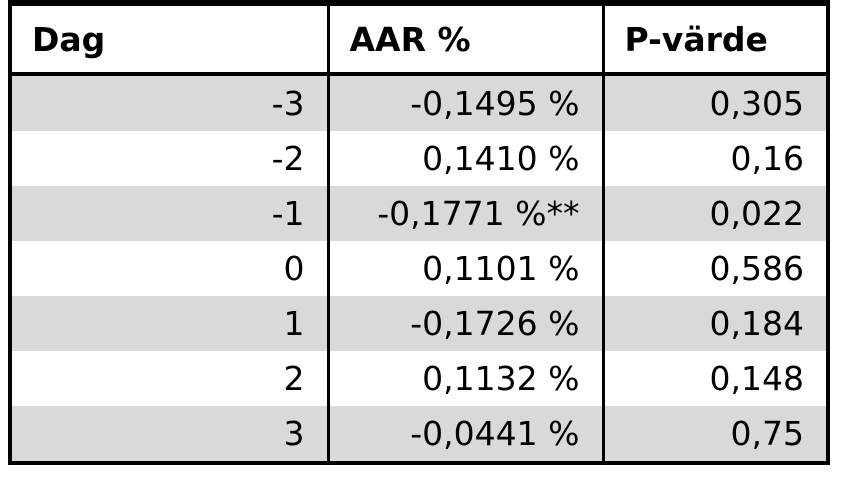  I want to click on cell-dag: 3, so click(170, 433).